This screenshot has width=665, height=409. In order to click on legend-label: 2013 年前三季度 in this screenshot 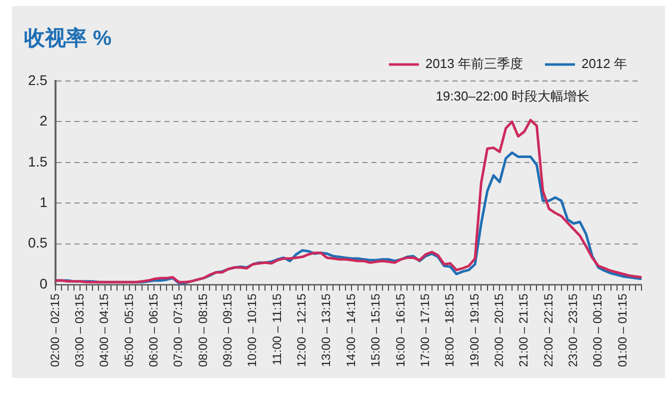, I will do `click(474, 64)`.